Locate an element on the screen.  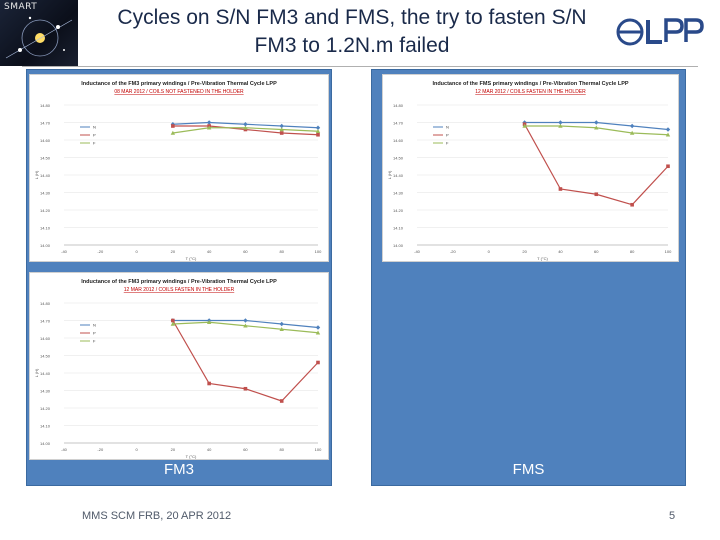
smart-logo-text: SMART is located at coordinates (21, 7).